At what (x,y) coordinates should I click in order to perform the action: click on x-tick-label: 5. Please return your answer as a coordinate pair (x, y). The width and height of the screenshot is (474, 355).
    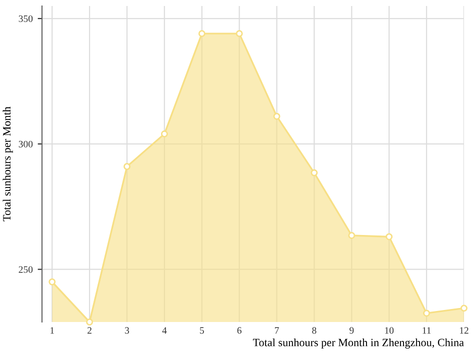
    Looking at the image, I should click on (202, 330).